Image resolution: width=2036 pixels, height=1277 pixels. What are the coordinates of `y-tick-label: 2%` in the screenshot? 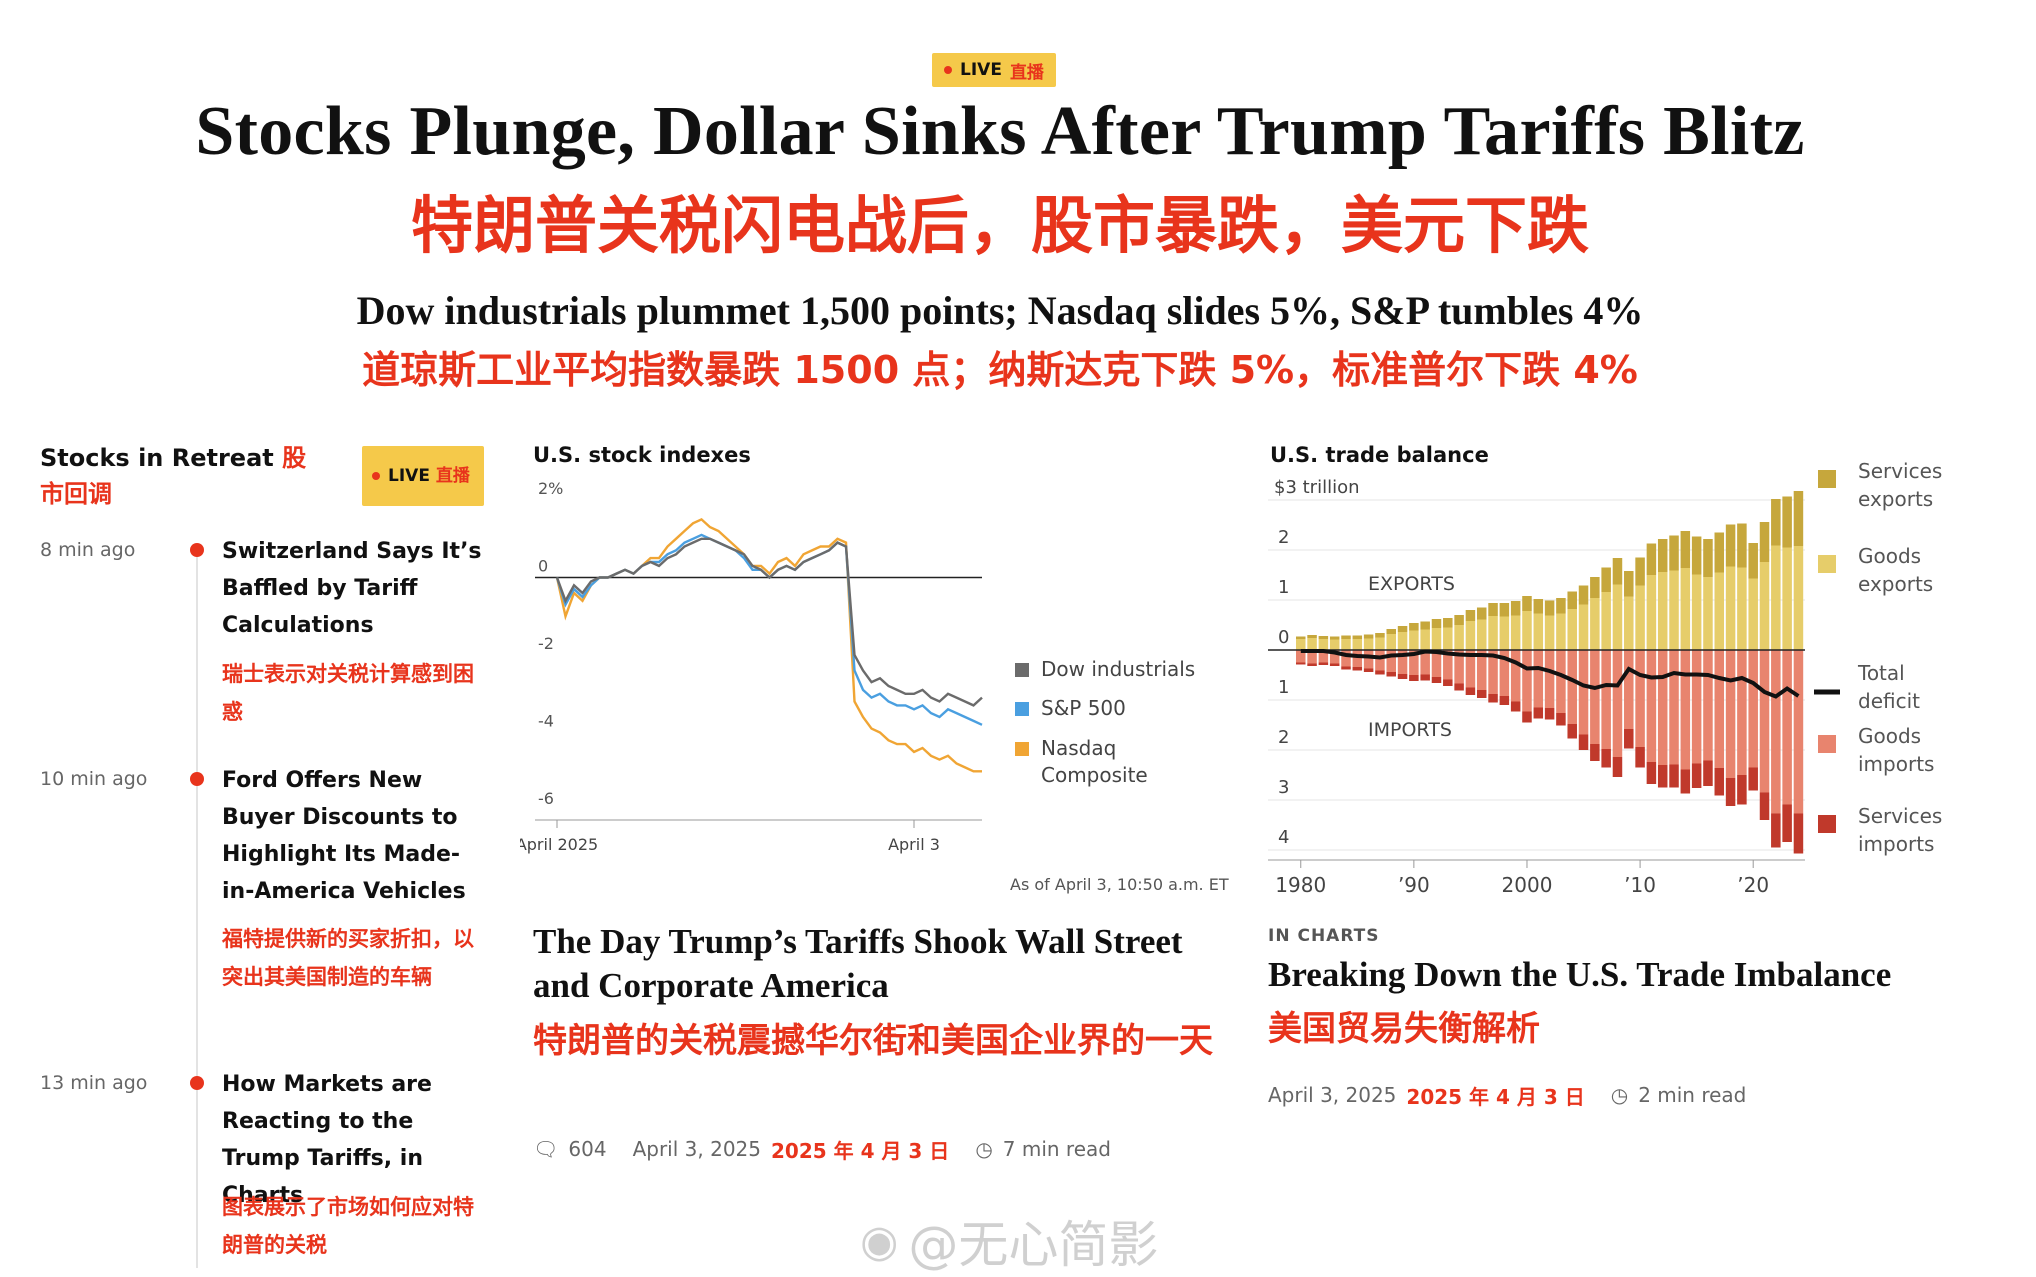 It's located at (550, 488).